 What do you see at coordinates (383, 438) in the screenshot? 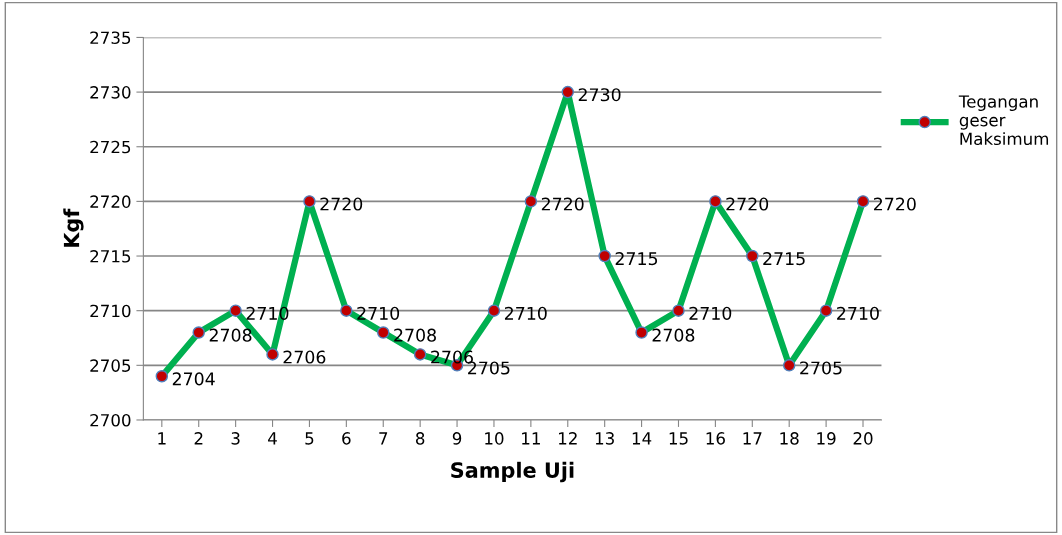
I see `x-tick-label: 7` at bounding box center [383, 438].